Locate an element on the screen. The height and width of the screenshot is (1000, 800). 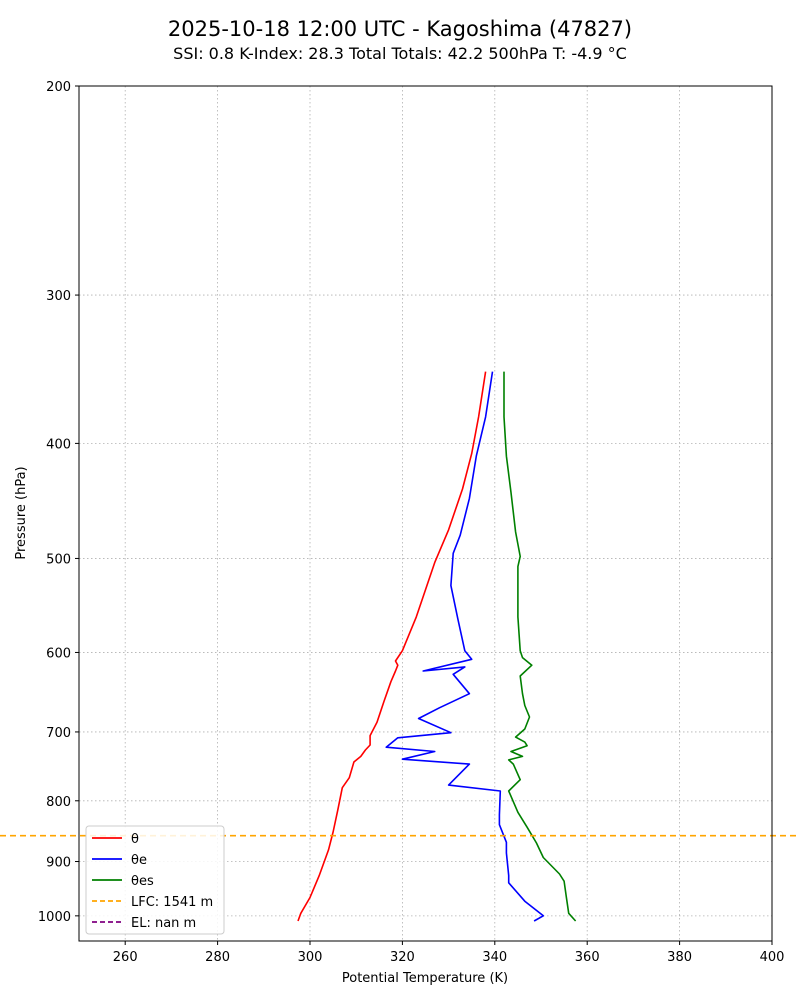
x-tick-label: 280 is located at coordinates (217, 957).